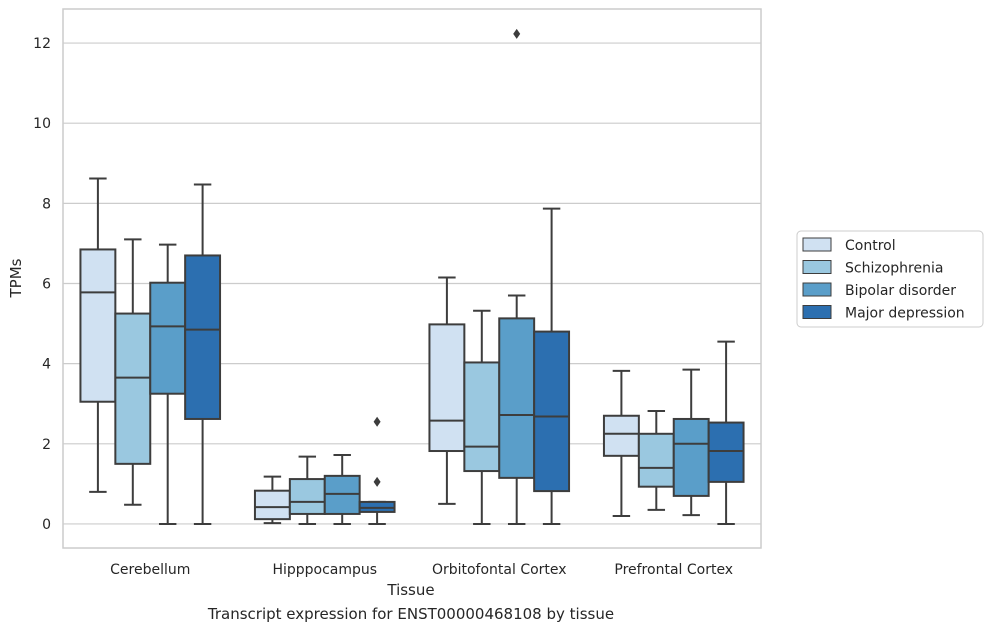 The height and width of the screenshot is (634, 992). What do you see at coordinates (410, 590) in the screenshot?
I see `x-axis-title: Tissue` at bounding box center [410, 590].